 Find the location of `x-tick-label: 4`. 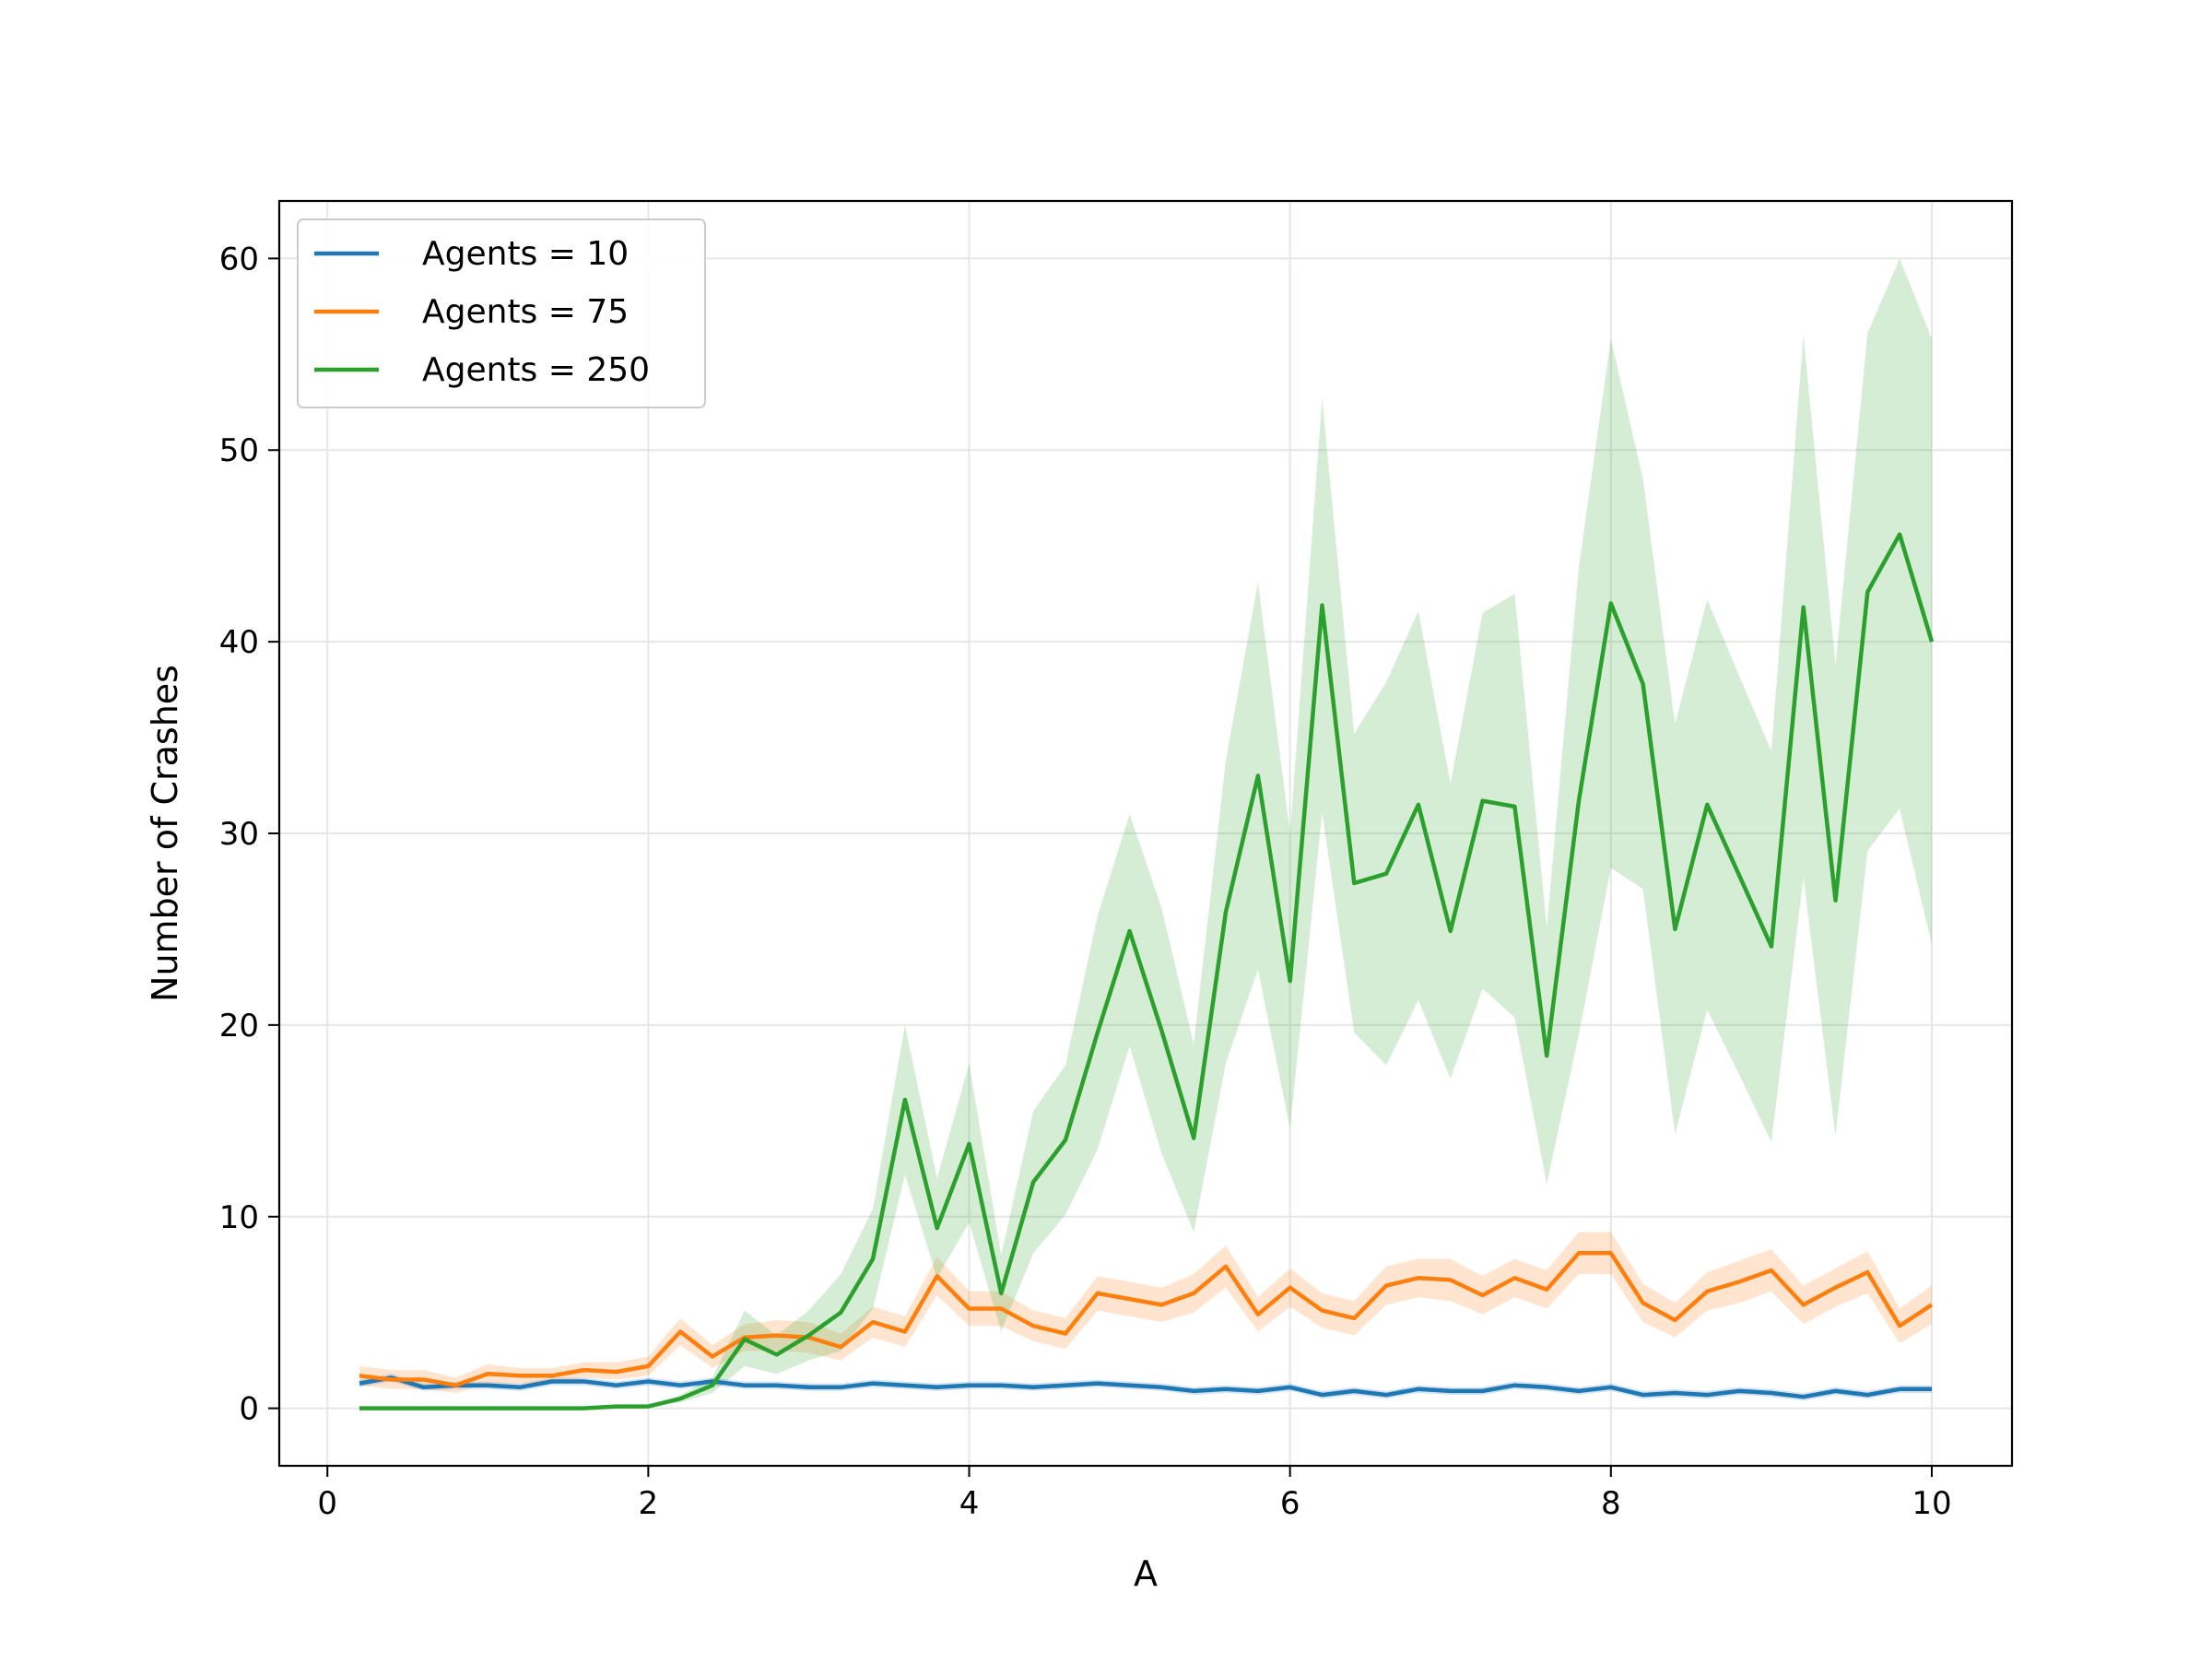

x-tick-label: 4 is located at coordinates (969, 1503).